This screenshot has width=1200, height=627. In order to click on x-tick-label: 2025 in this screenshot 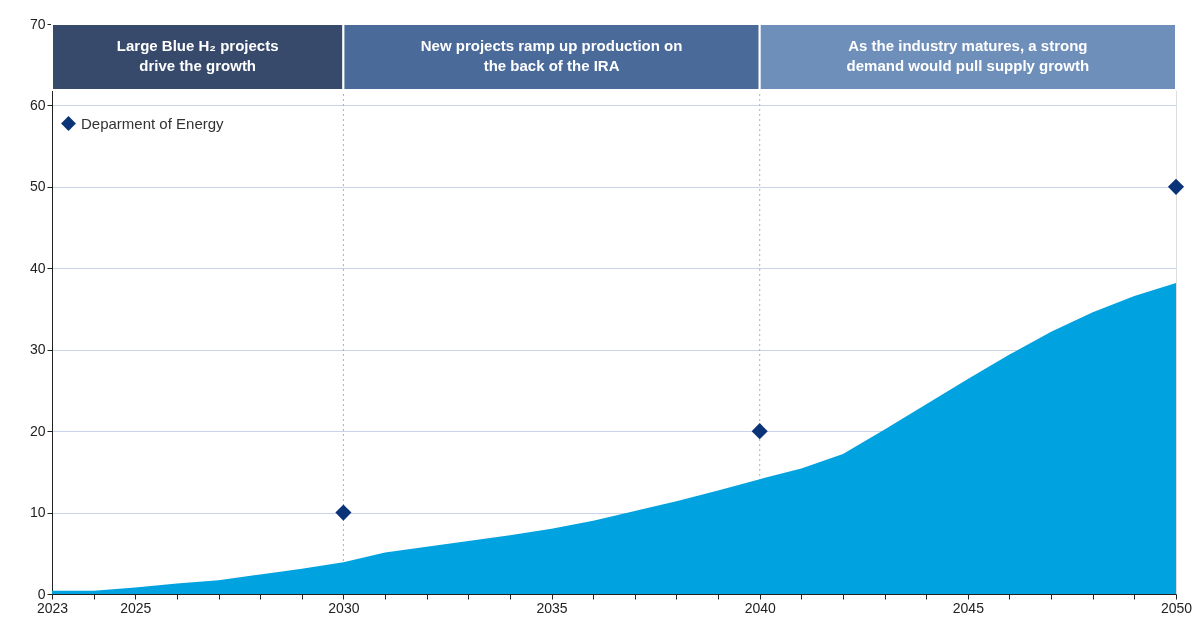, I will do `click(136, 607)`.